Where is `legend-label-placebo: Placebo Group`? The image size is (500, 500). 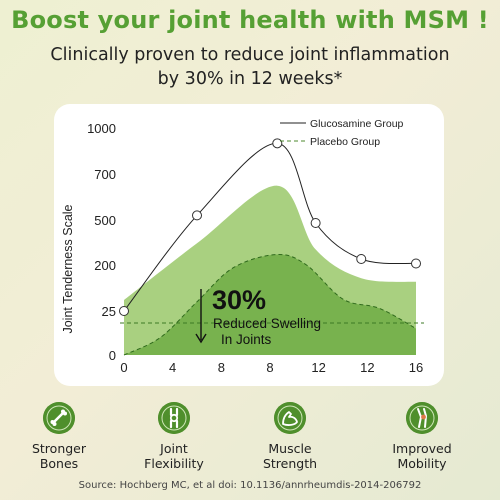
legend-label-placebo: Placebo Group is located at coordinates (345, 142).